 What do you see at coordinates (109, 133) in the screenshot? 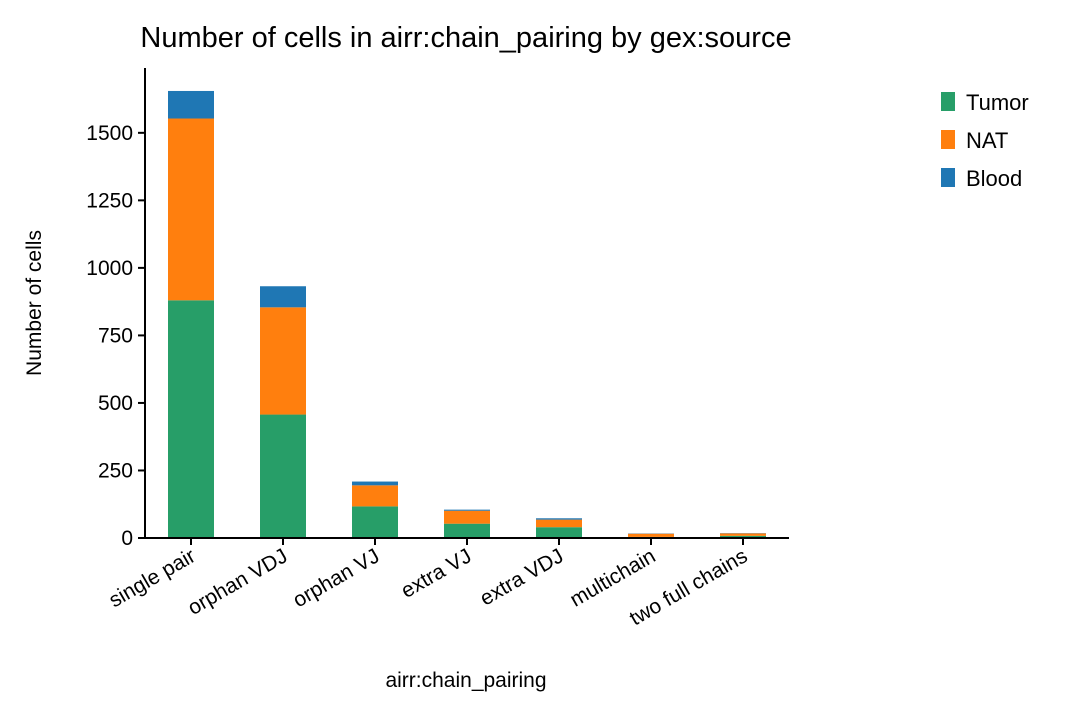
I see `y-tick-label: 1500` at bounding box center [109, 133].